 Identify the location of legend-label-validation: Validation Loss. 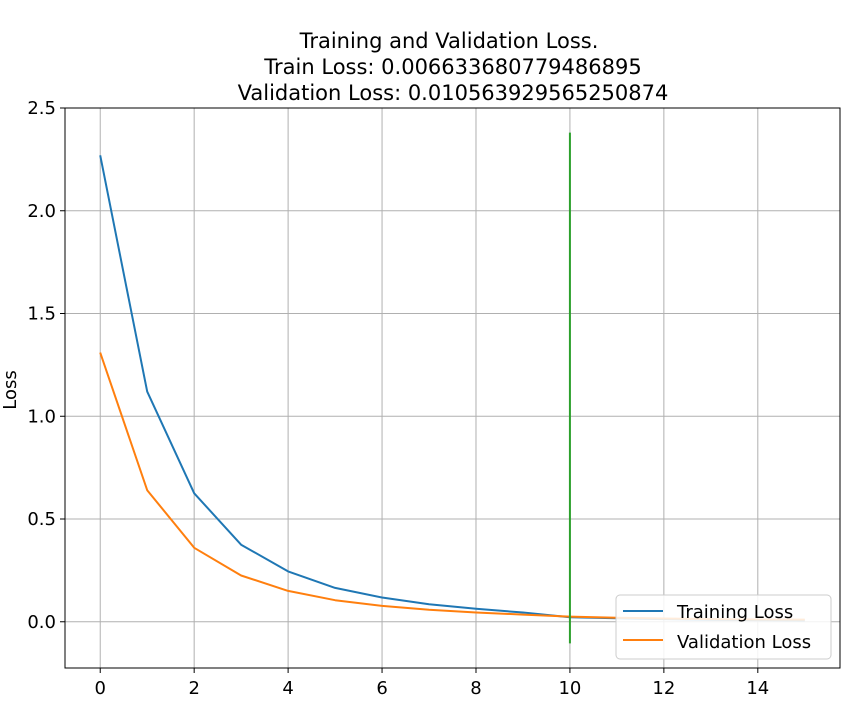
(744, 642).